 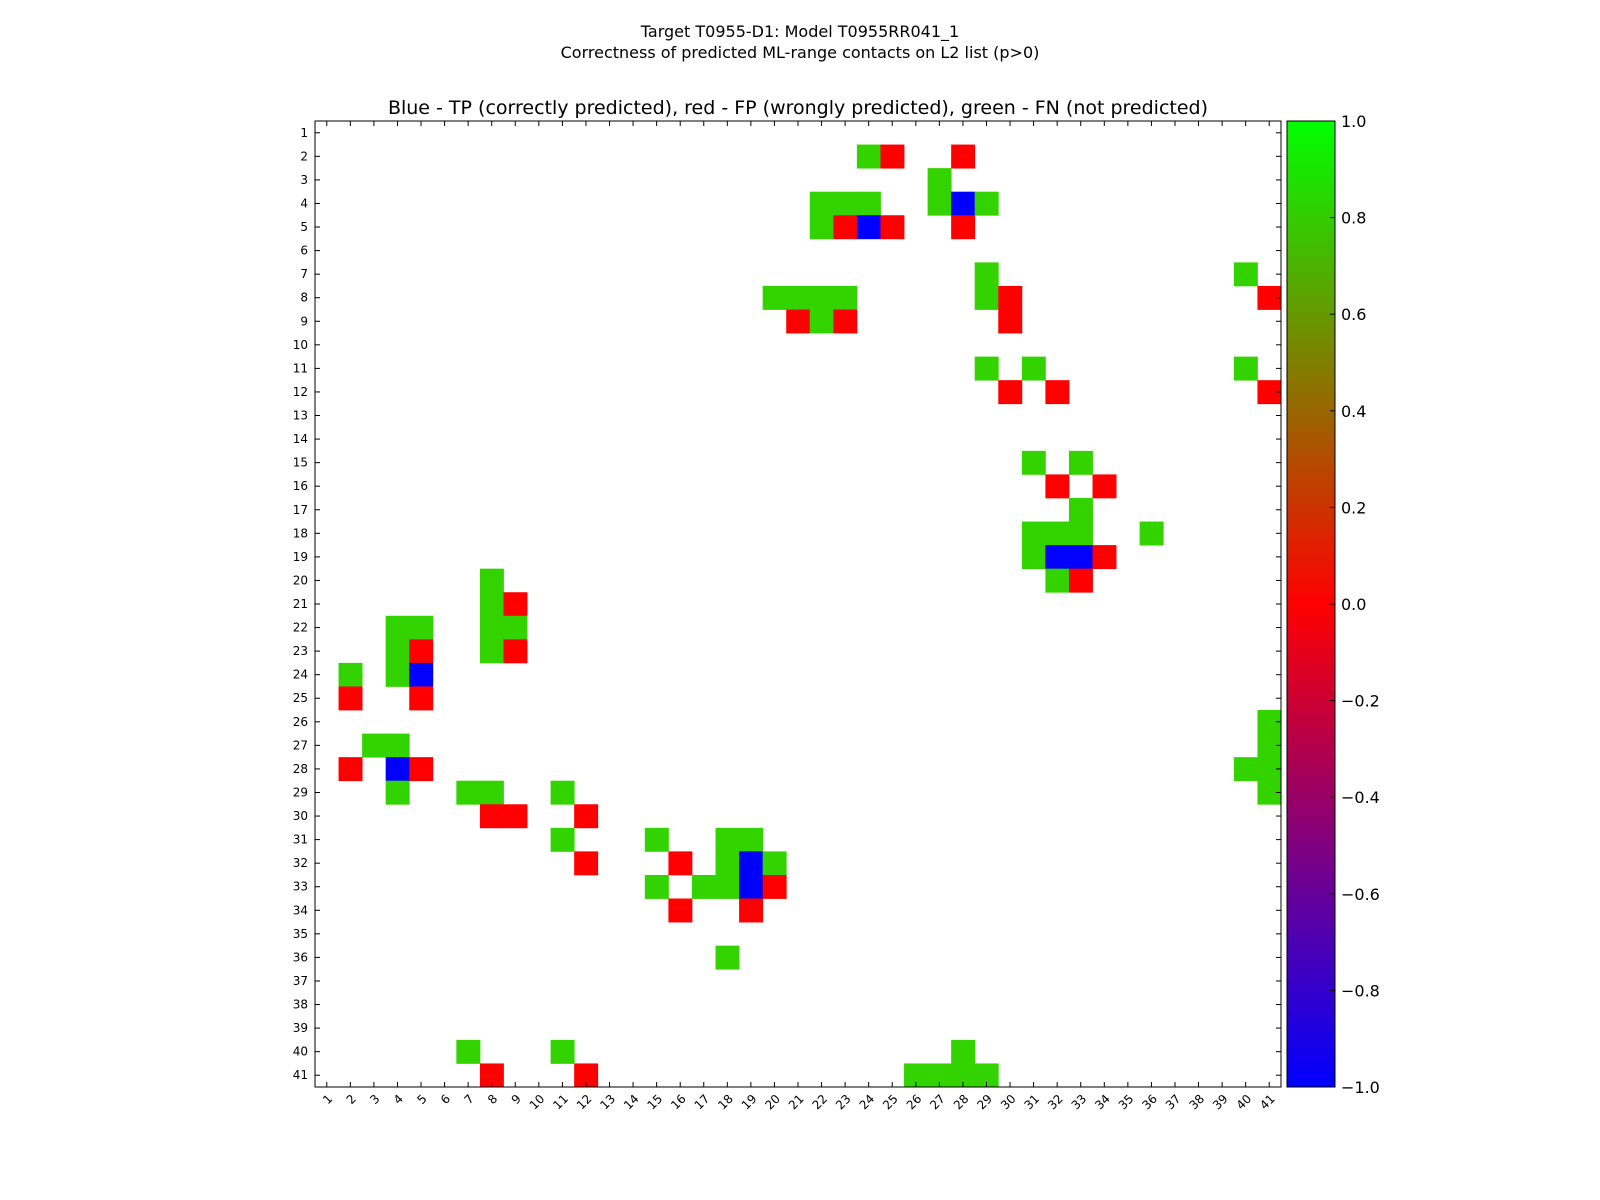 What do you see at coordinates (845, 227) in the screenshot?
I see `cell-fp-r5-c23` at bounding box center [845, 227].